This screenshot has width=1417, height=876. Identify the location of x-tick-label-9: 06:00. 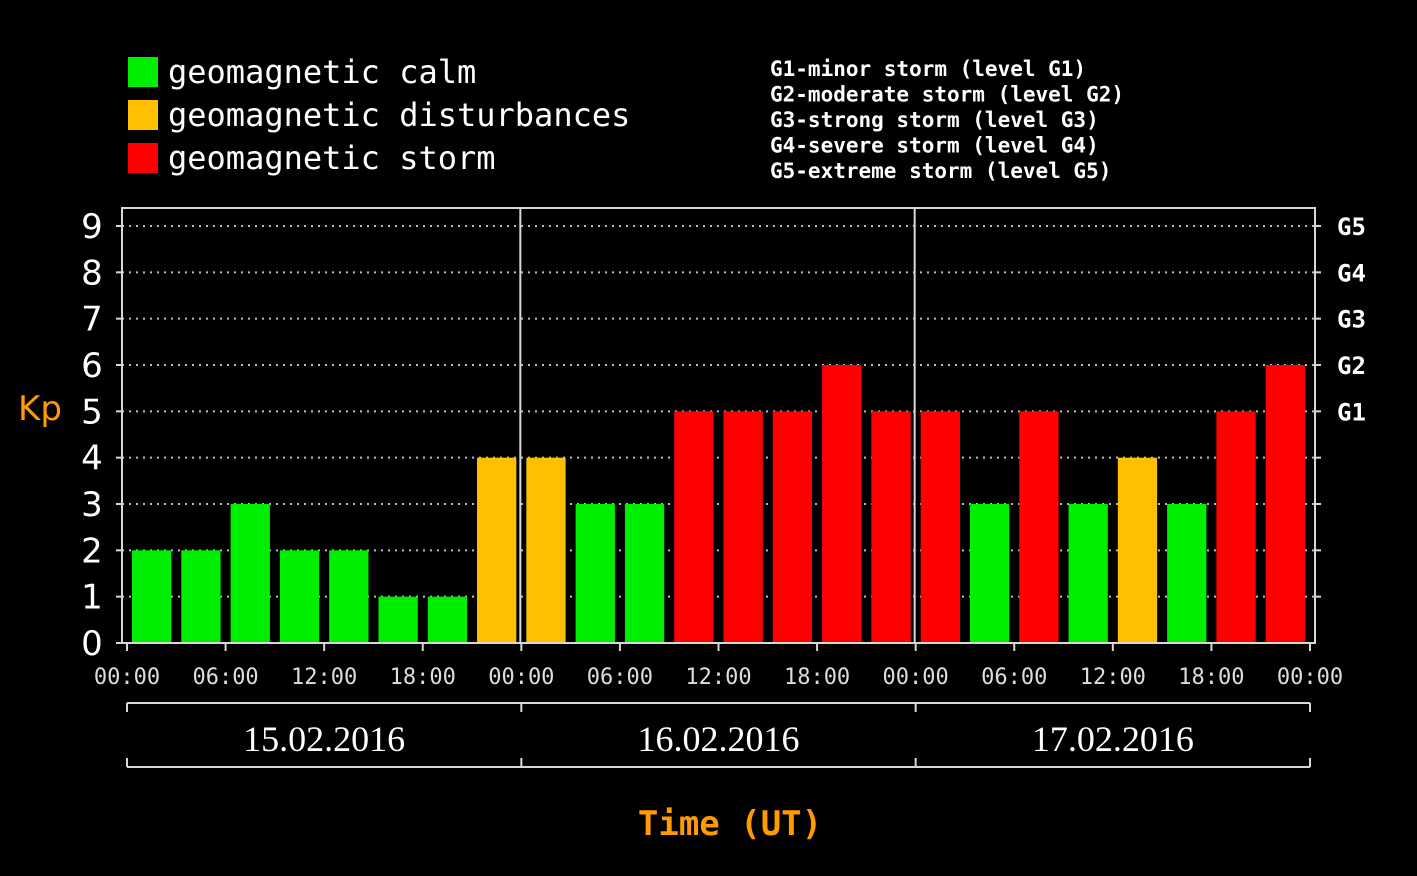
(1014, 677).